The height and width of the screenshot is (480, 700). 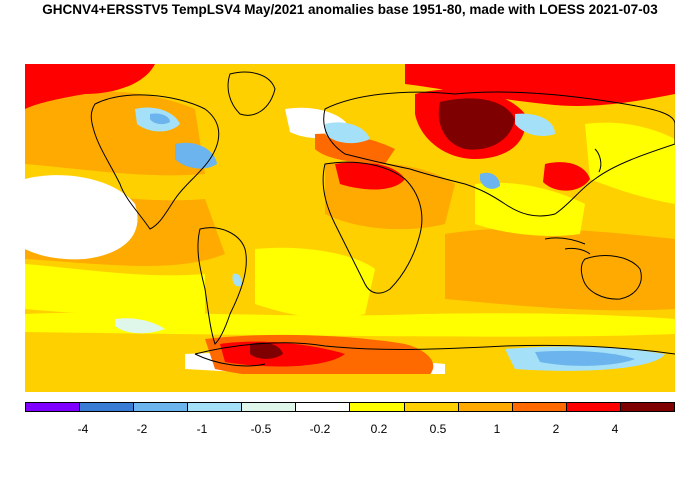 What do you see at coordinates (372, 227) in the screenshot?
I see `coastline-africa` at bounding box center [372, 227].